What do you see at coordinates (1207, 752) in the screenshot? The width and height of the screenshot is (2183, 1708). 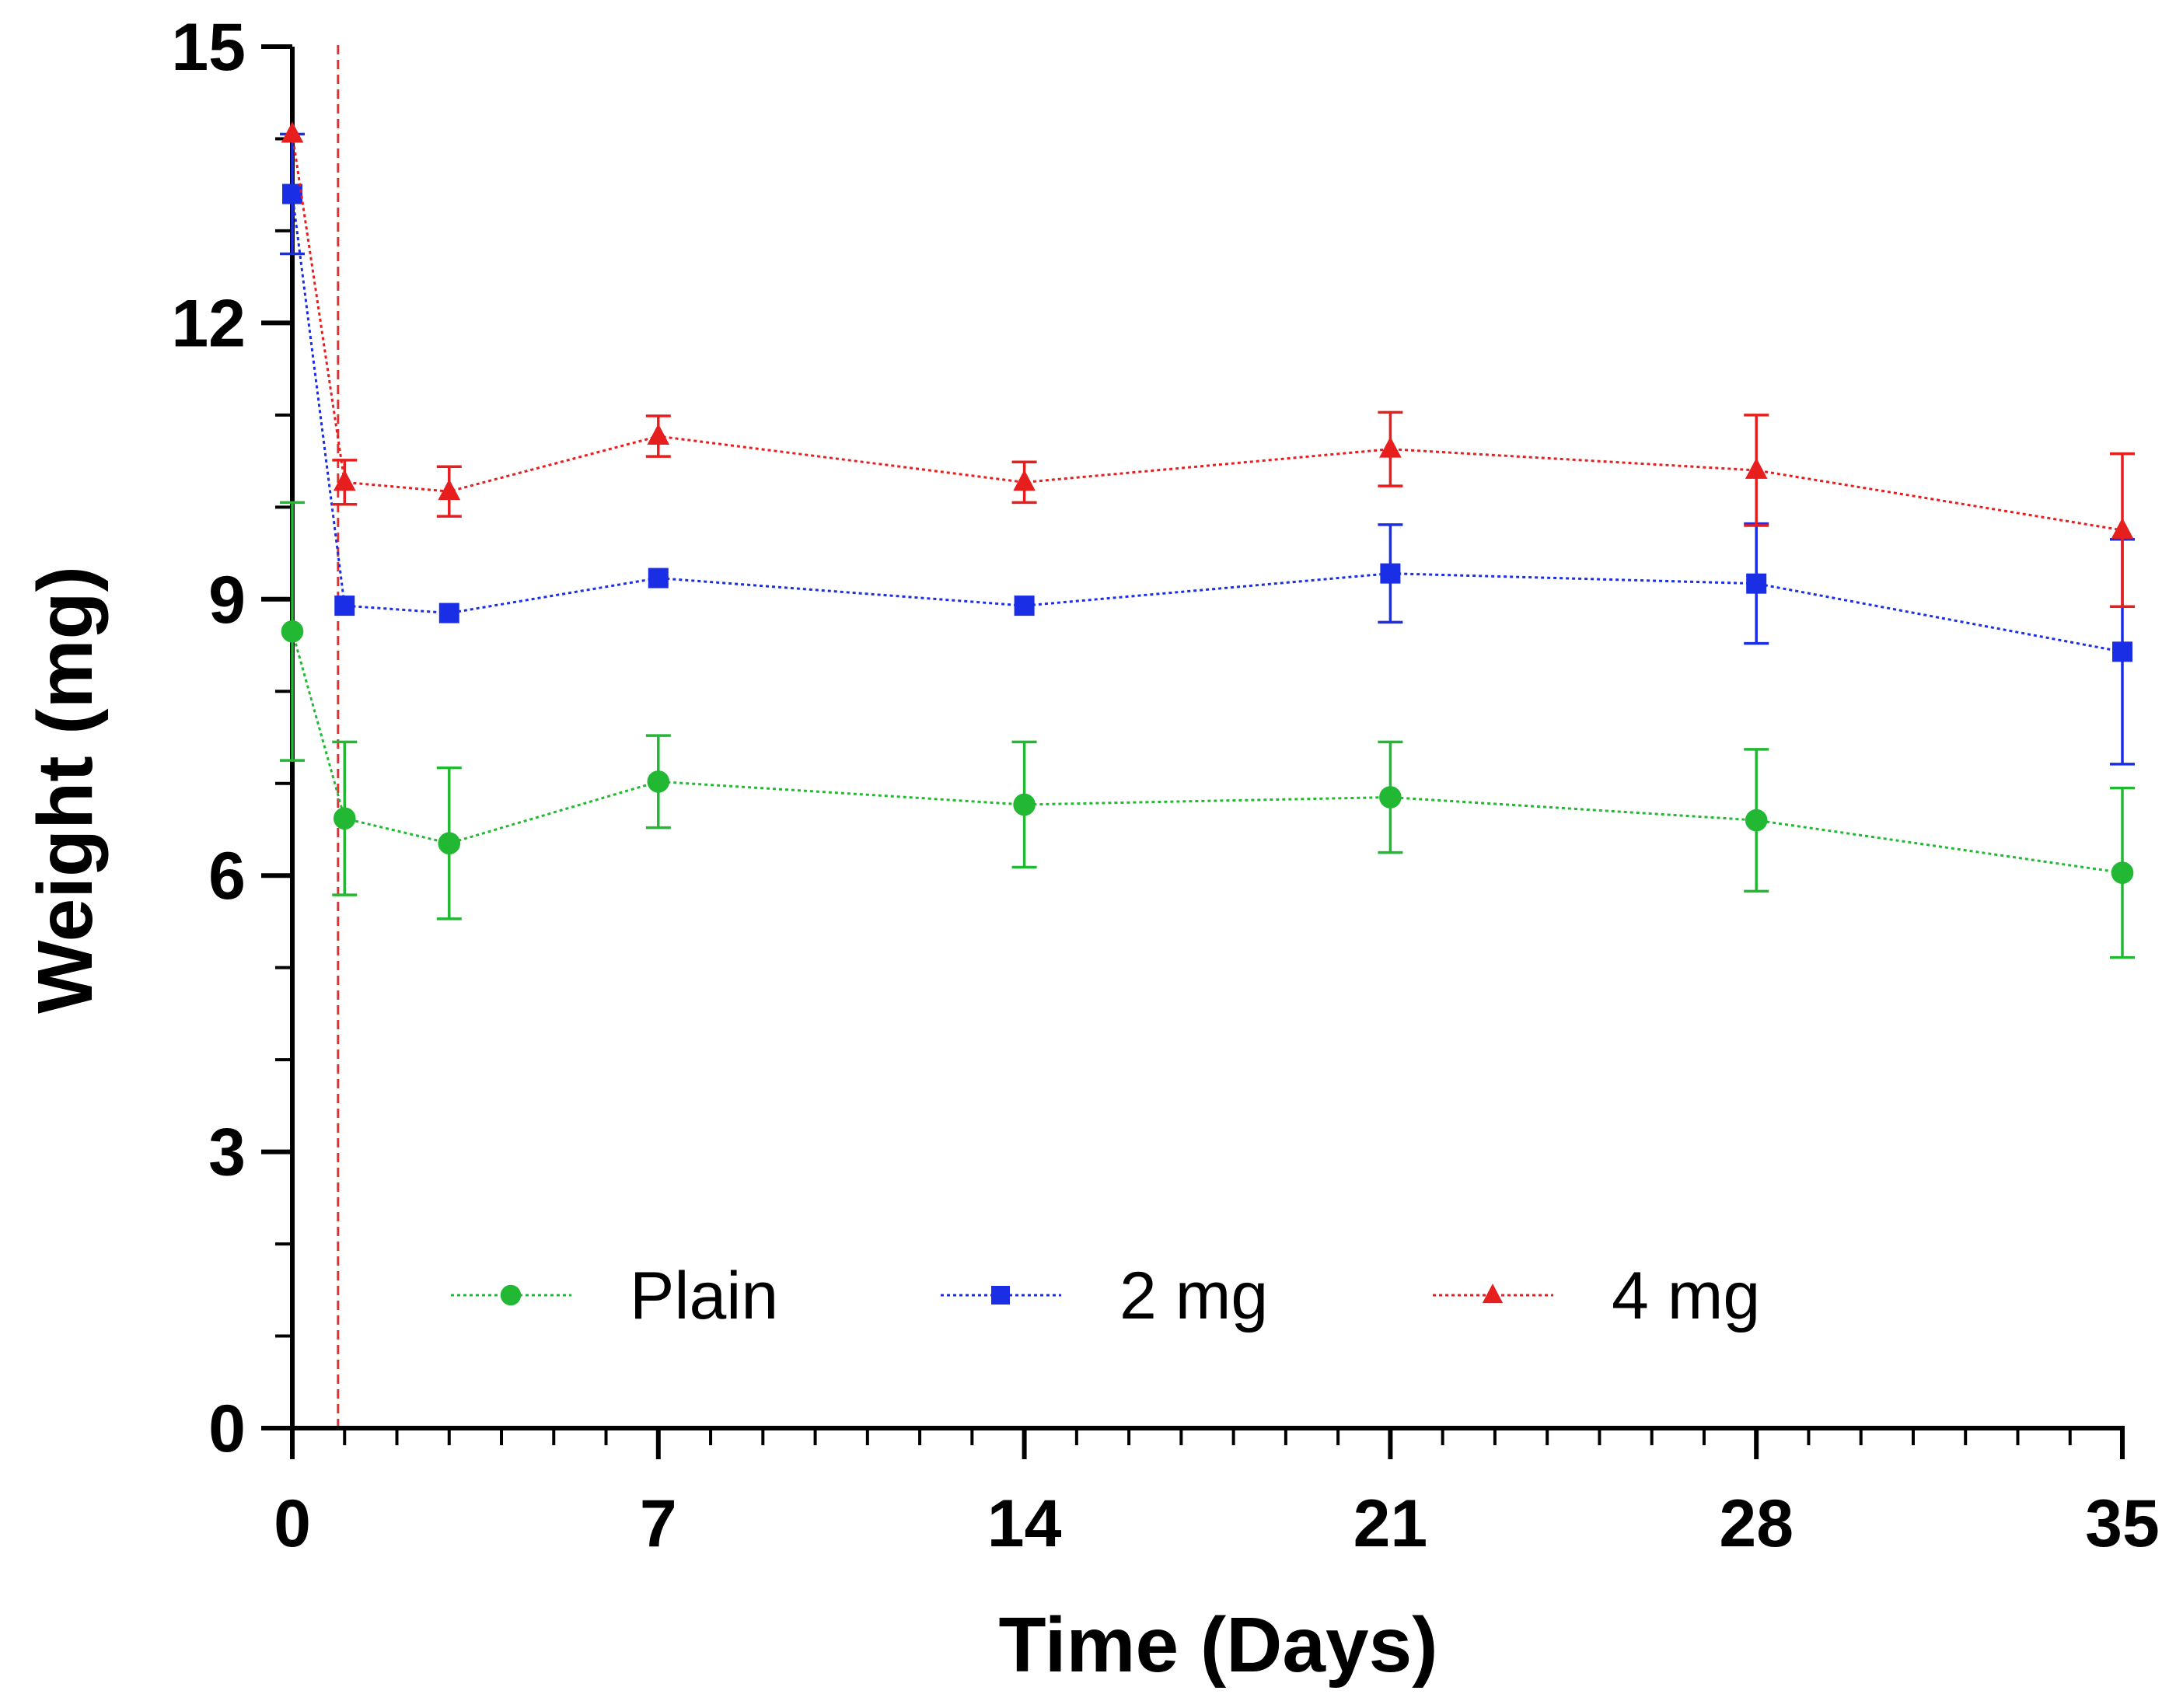 I see `series-line` at bounding box center [1207, 752].